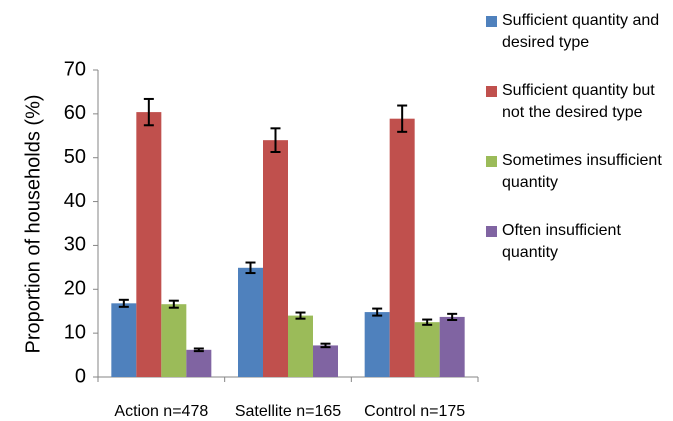  Describe the element at coordinates (581, 31) in the screenshot. I see `legend-label: Sufficient quantity and desired type` at that location.